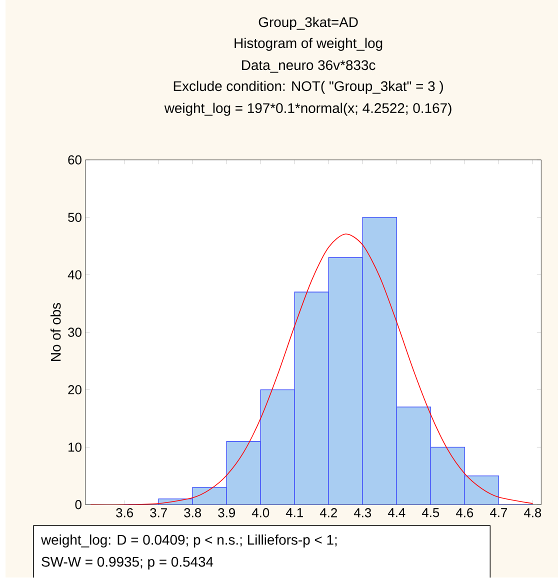 The height and width of the screenshot is (578, 558). What do you see at coordinates (328, 513) in the screenshot?
I see `x-tick-label: 4.2` at bounding box center [328, 513].